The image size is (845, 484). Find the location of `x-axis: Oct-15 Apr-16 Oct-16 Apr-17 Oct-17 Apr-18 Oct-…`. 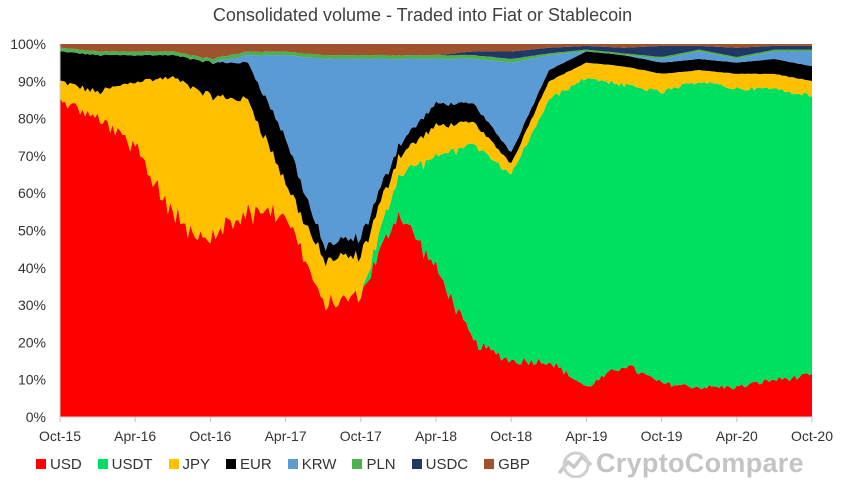

x-axis: Oct-15 Apr-16 Oct-16 Apr-17 Oct-17 Apr-18 Oct-… is located at coordinates (436, 430).